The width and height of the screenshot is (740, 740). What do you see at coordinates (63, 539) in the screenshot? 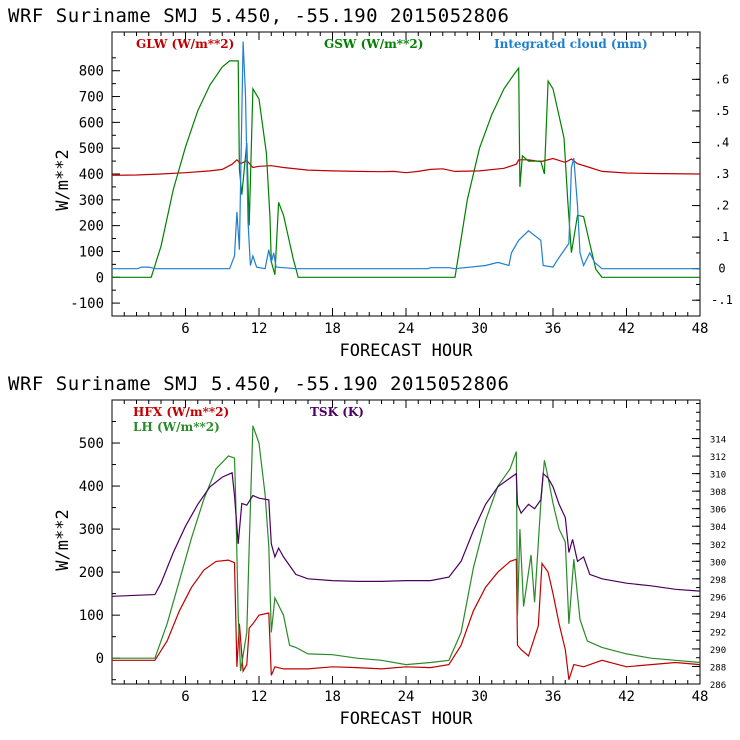
I see `bottom-y-axis-label: W/m**2` at bounding box center [63, 539].